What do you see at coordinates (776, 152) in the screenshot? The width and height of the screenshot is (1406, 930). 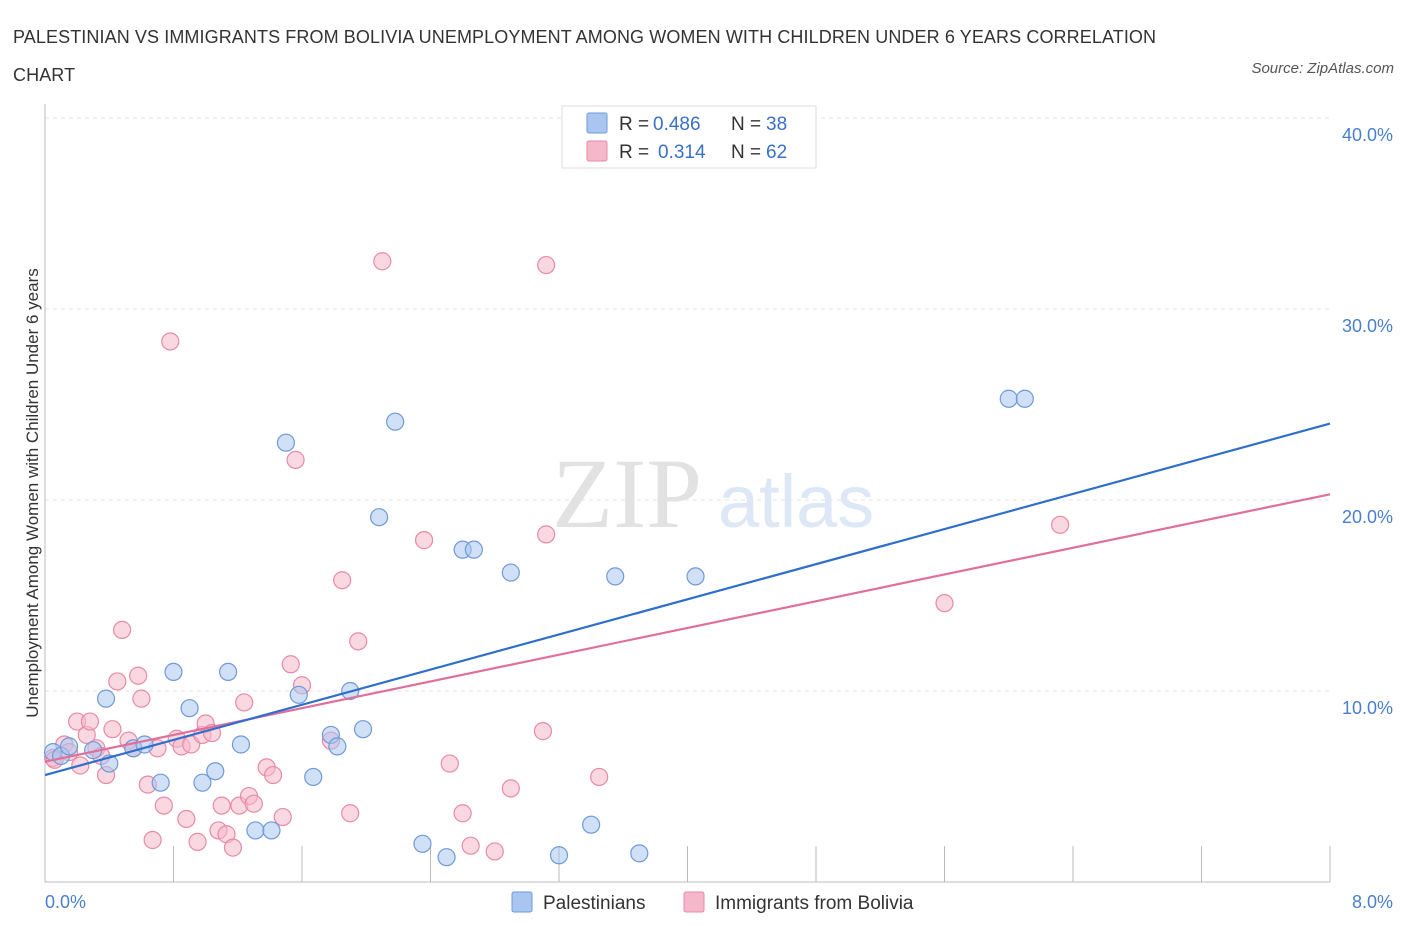 I see `legend-n-value-2: 62` at bounding box center [776, 152].